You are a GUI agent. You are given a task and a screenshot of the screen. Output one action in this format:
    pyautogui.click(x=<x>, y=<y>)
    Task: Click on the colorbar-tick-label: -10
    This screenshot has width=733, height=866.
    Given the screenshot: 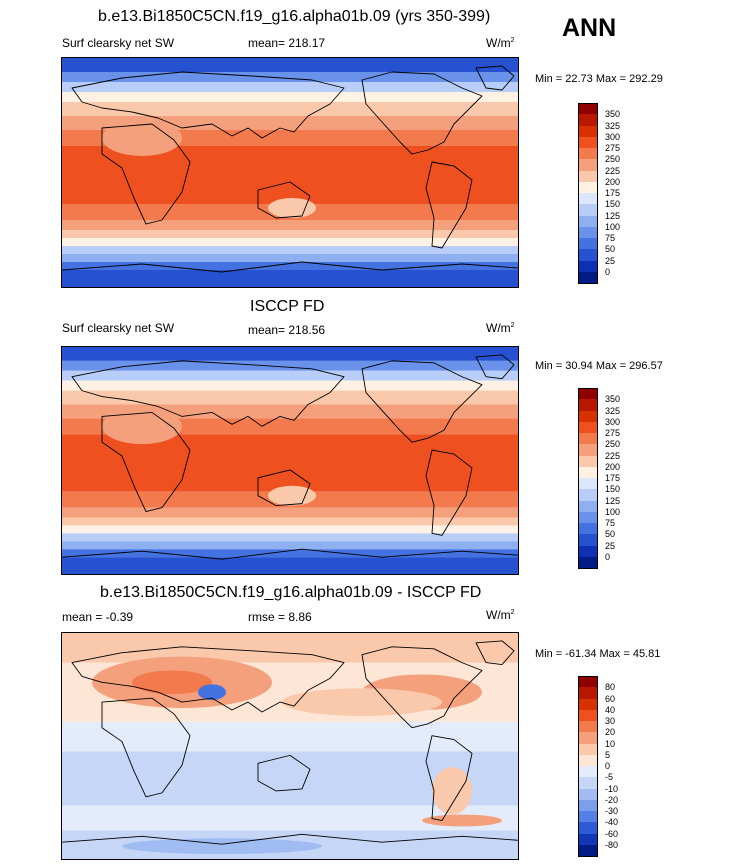 What is the action you would take?
    pyautogui.click(x=612, y=788)
    